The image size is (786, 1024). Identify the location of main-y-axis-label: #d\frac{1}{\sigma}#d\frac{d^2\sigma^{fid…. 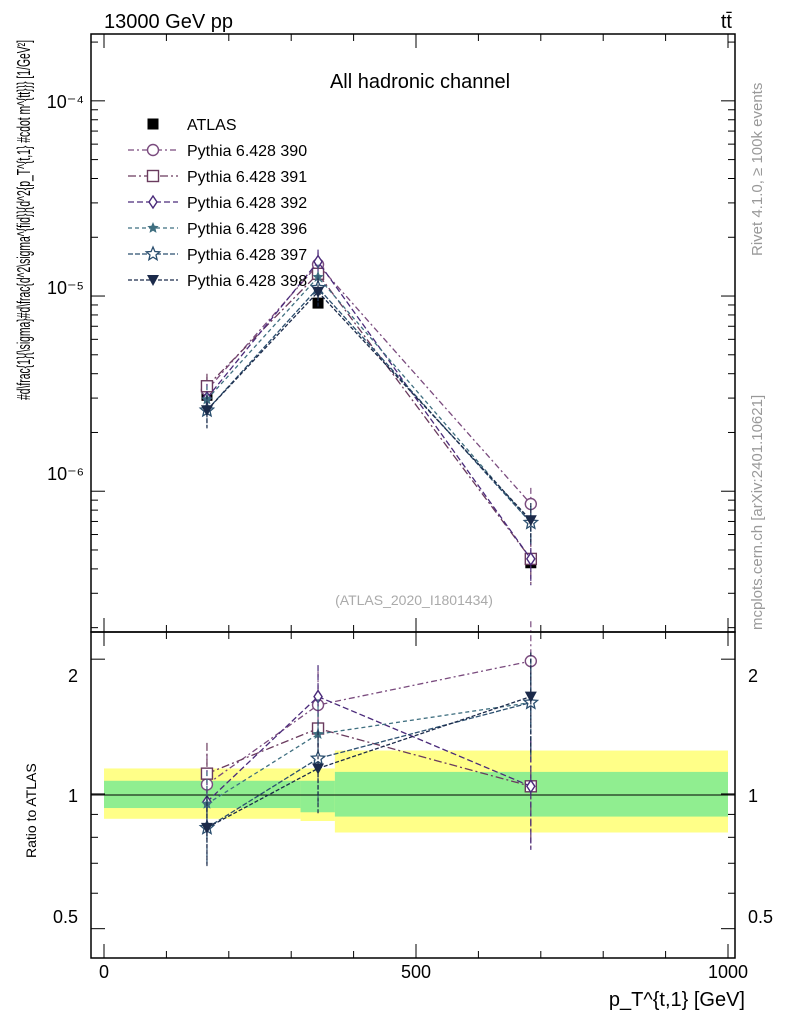
(24, 220).